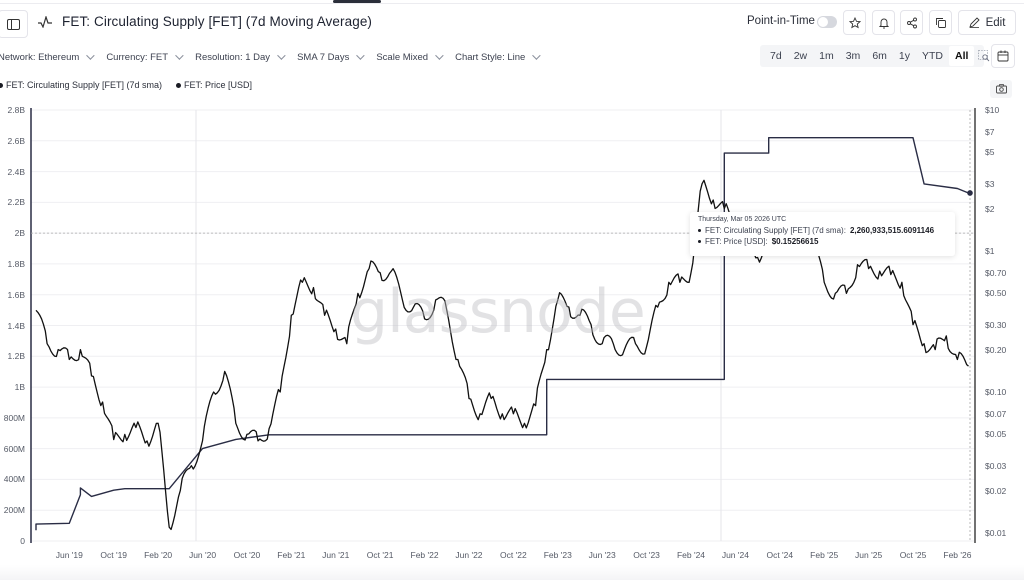 Image resolution: width=1024 pixels, height=580 pixels. Describe the element at coordinates (84, 85) in the screenshot. I see `legend-label: FET: Circulating Supply [FET] (7d sma)` at that location.